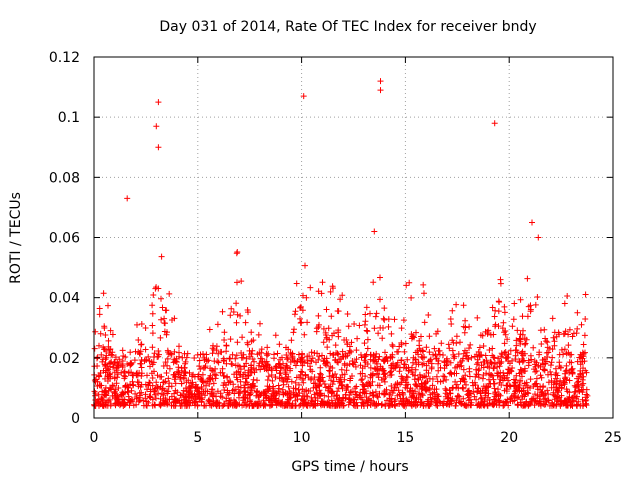  I want to click on x-tick-label: 25, so click(613, 438).